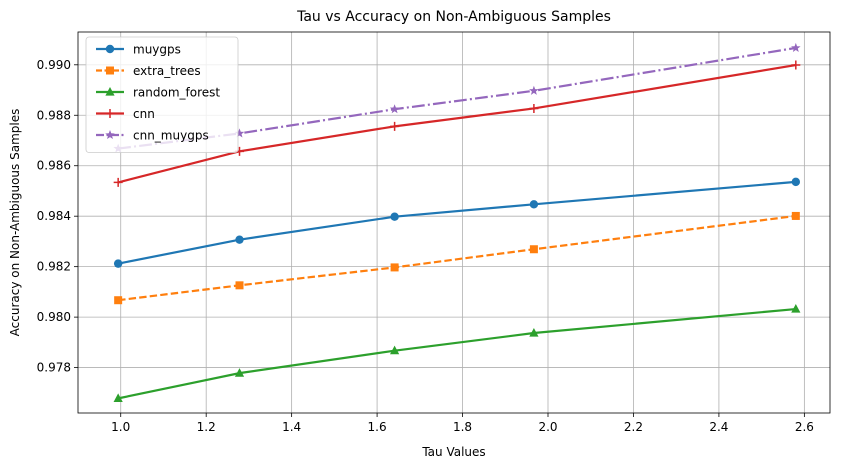  What do you see at coordinates (176, 93) in the screenshot?
I see `legend-label-random_forest: random_forest` at bounding box center [176, 93].